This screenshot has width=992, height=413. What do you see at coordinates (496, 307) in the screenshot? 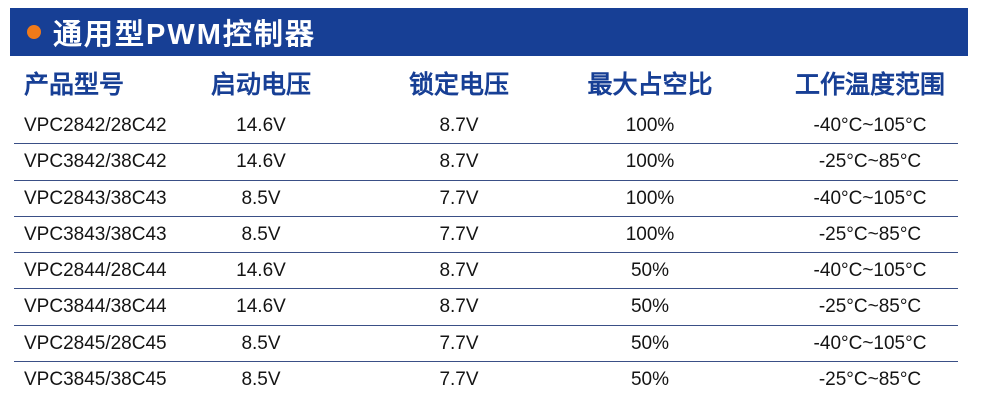
I see `table-row: VPC3844/38C44 14.6V 8.7V 50% -25°C~85°C` at bounding box center [496, 307].